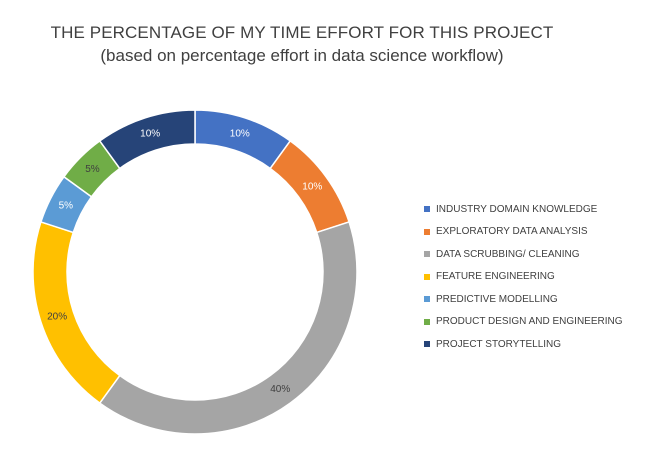  I want to click on legend-item: EXPLORATORY DATA ANALYSIS, so click(523, 232).